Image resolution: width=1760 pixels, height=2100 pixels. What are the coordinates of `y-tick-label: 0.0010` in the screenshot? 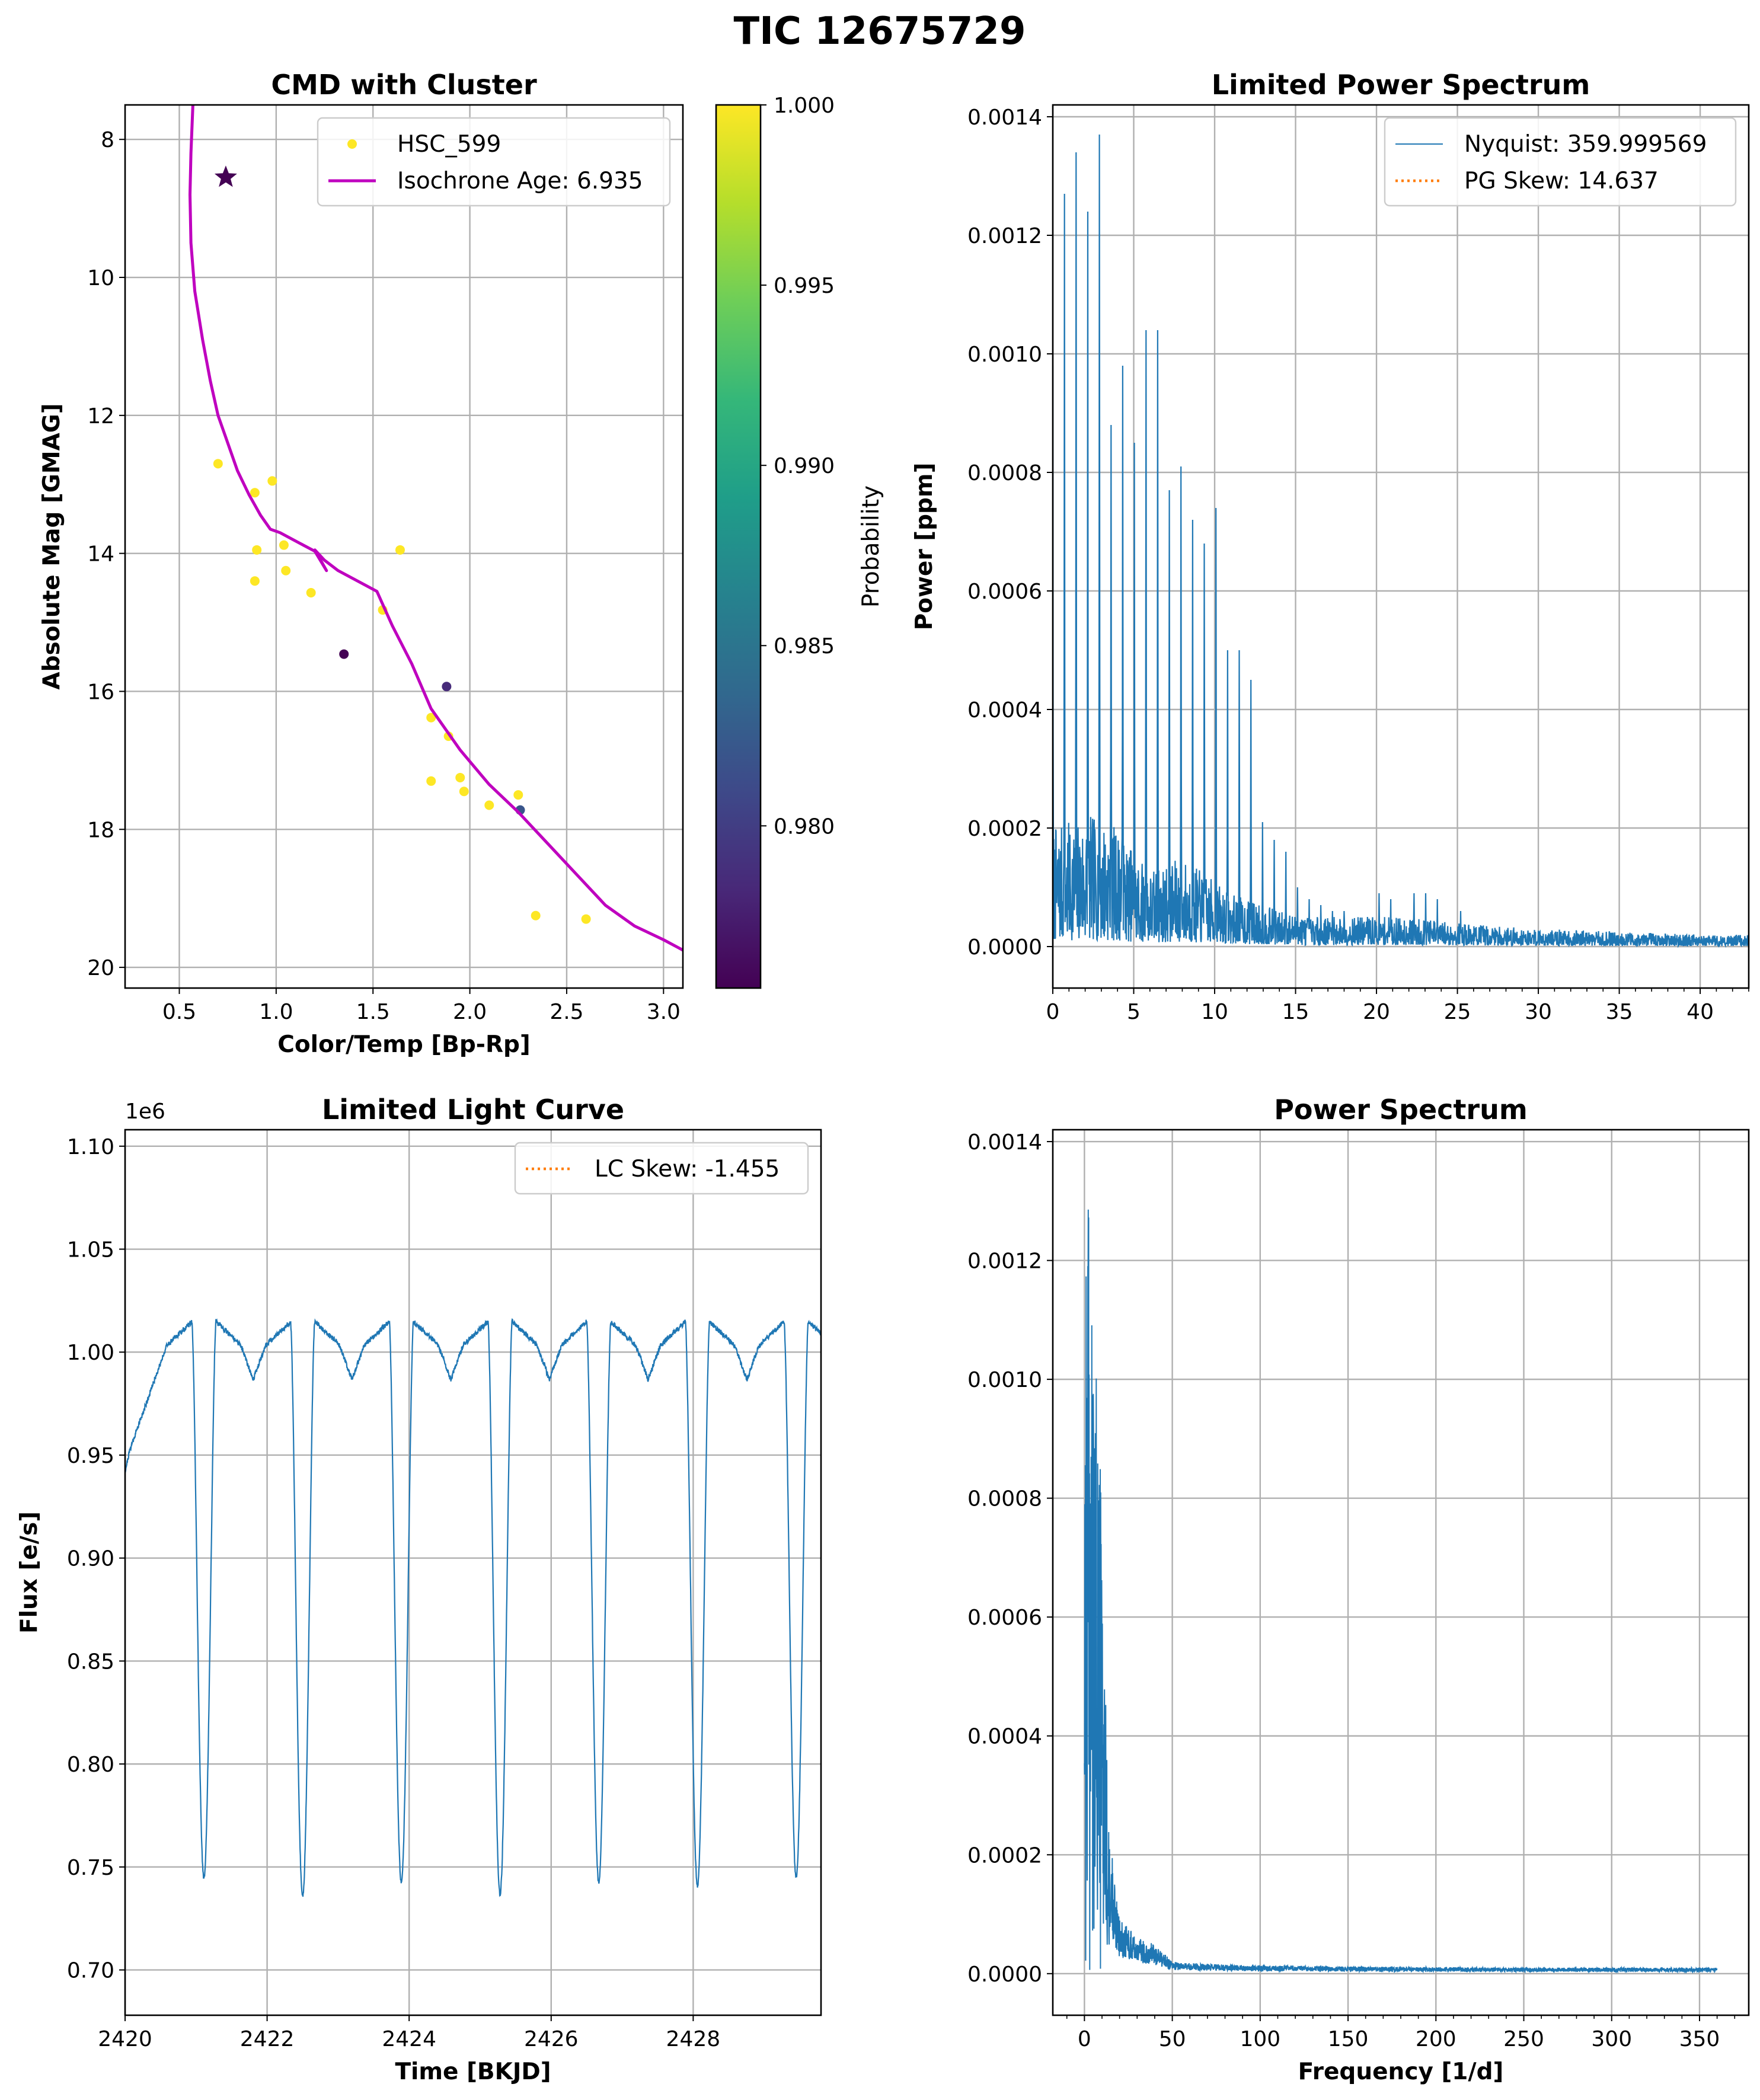 It's located at (1004, 1380).